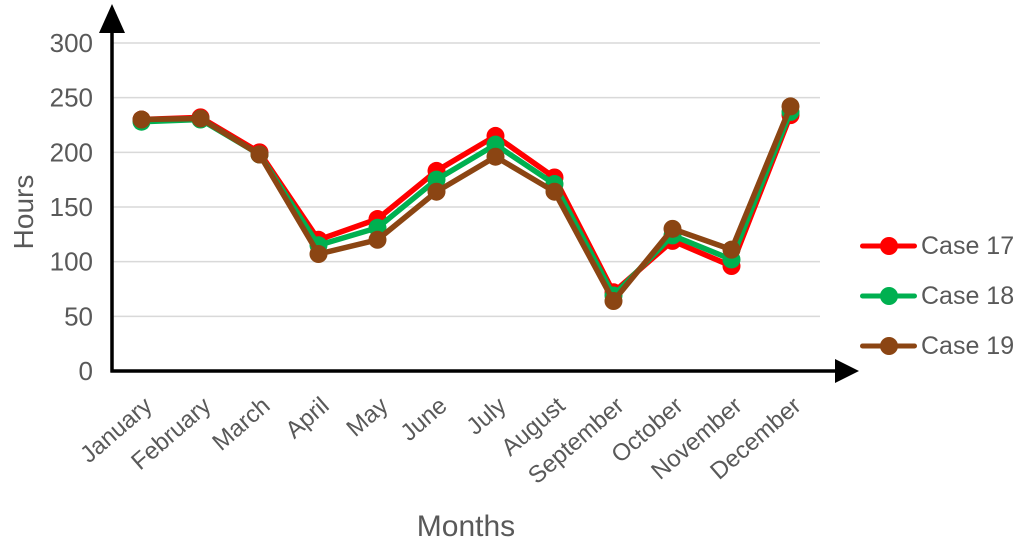 The image size is (1024, 546). Describe the element at coordinates (71, 152) in the screenshot. I see `y-tick-label-200: 200` at that location.